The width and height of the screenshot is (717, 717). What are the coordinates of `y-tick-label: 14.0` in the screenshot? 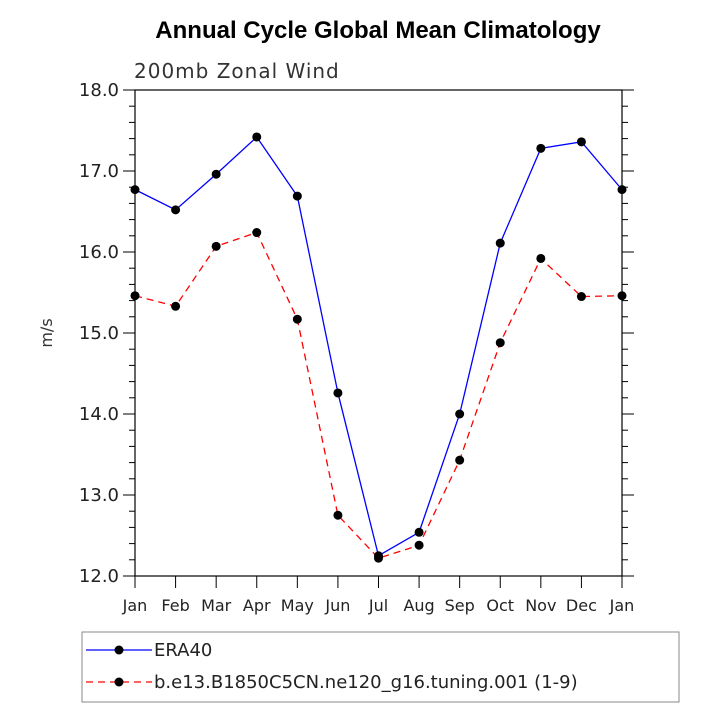 It's located at (99, 414).